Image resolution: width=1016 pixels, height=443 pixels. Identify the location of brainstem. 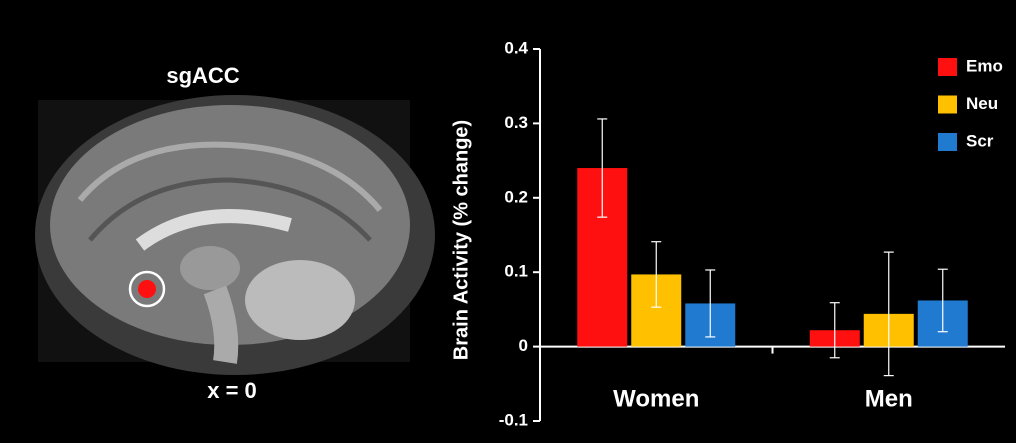
(221, 324).